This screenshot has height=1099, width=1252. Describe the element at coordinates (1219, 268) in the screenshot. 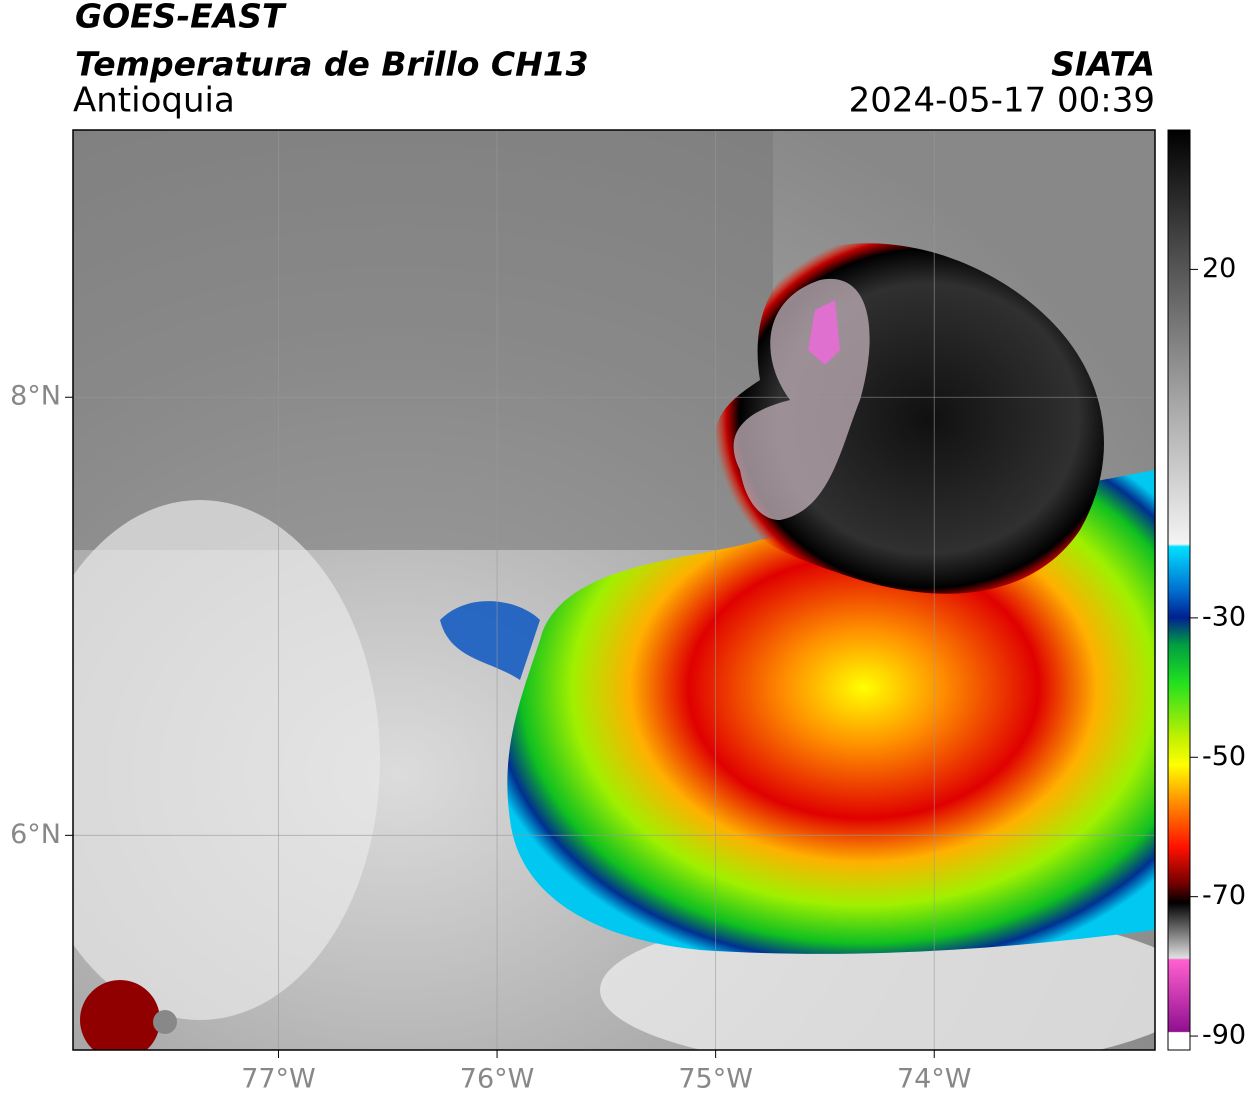

I see `colorbar-tick-label: 20` at that location.